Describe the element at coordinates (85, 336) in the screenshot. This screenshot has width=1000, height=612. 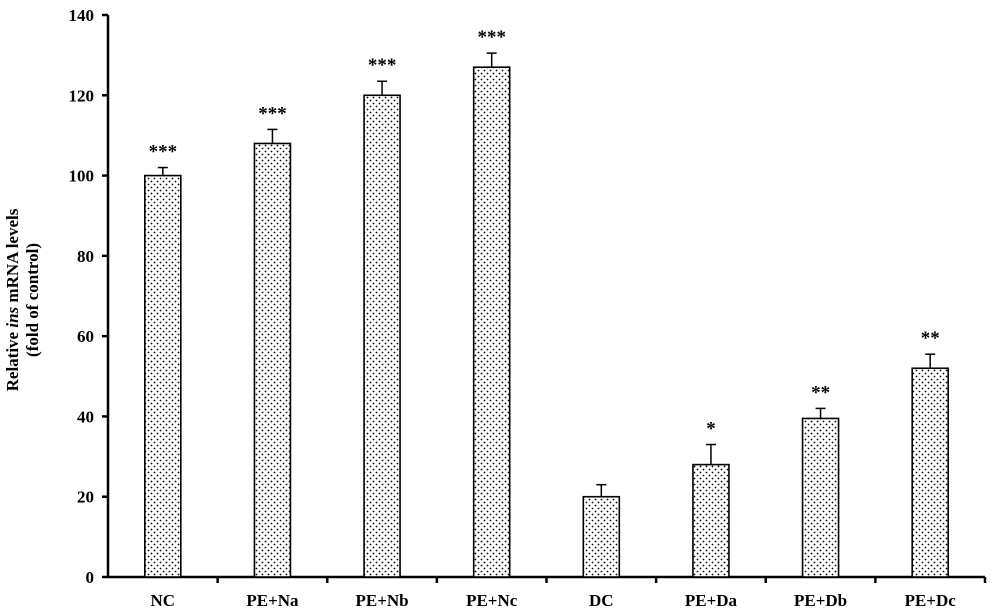
I see `y-tick-label: 60` at that location.